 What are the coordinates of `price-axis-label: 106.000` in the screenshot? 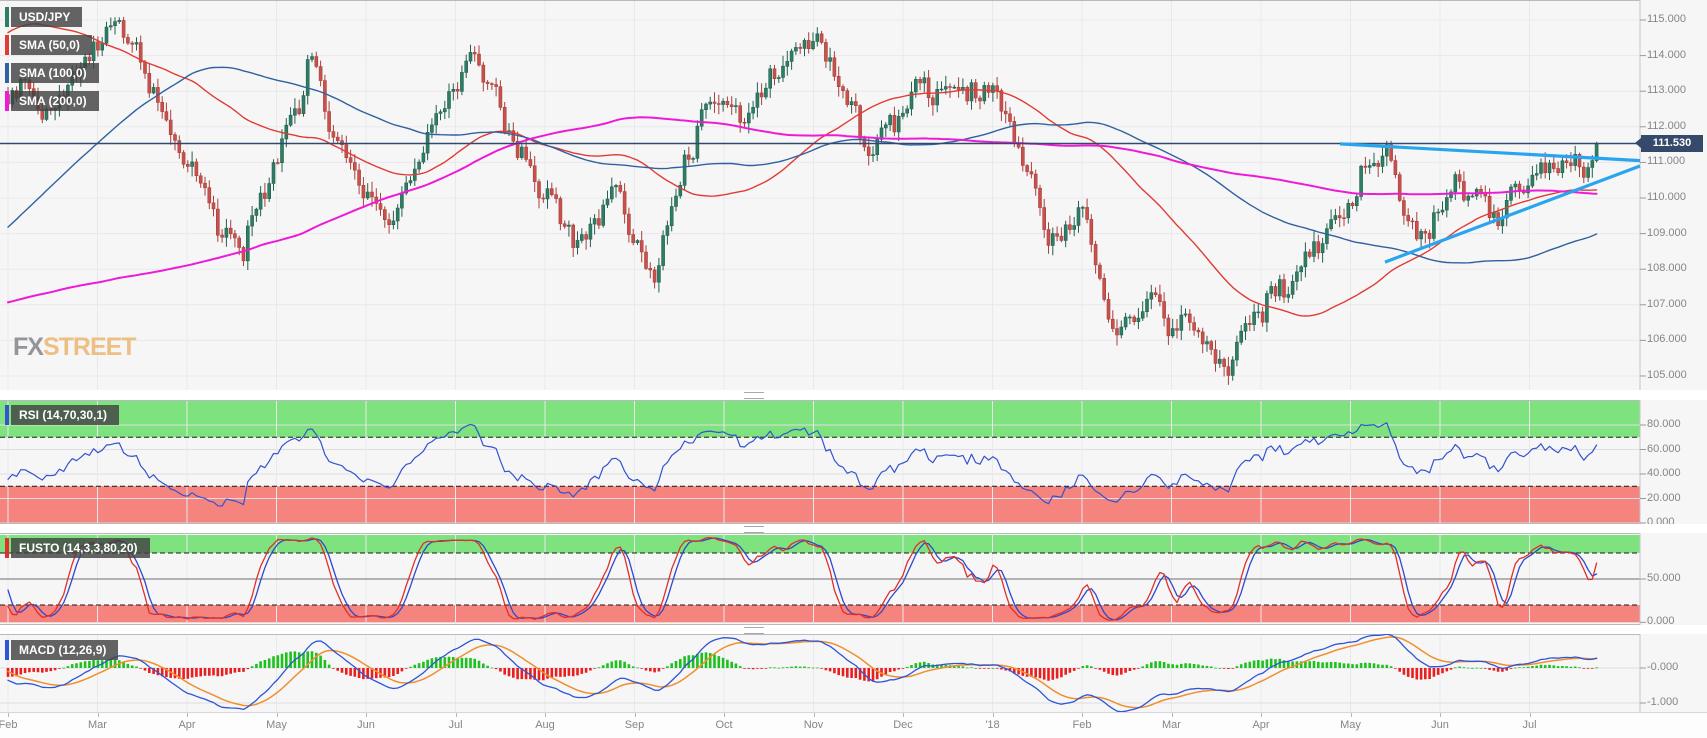 It's located at (1667, 339).